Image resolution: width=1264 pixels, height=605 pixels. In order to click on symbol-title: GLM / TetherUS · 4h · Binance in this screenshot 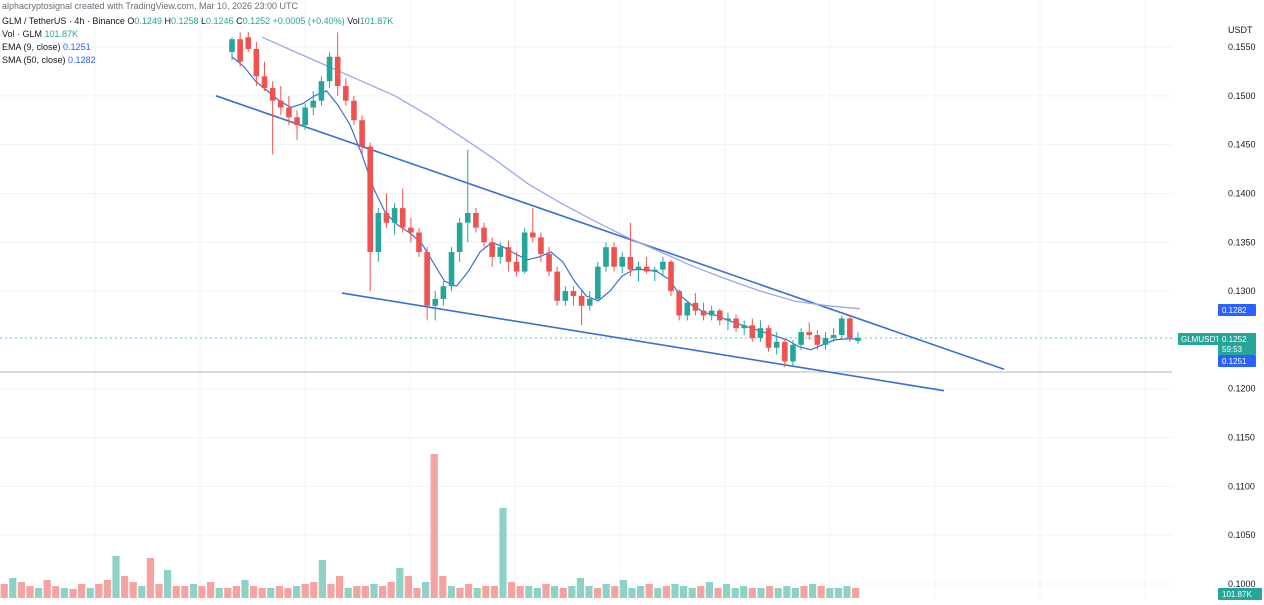, I will do `click(63, 21)`.